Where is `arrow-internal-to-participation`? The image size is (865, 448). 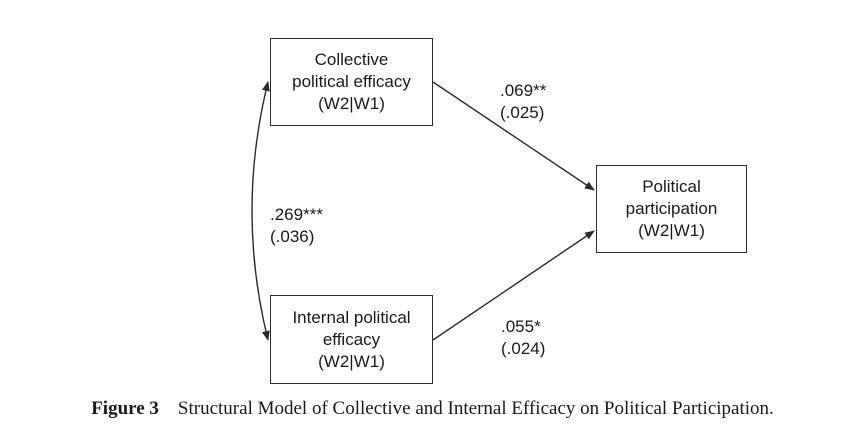 arrow-internal-to-participation is located at coordinates (513, 285).